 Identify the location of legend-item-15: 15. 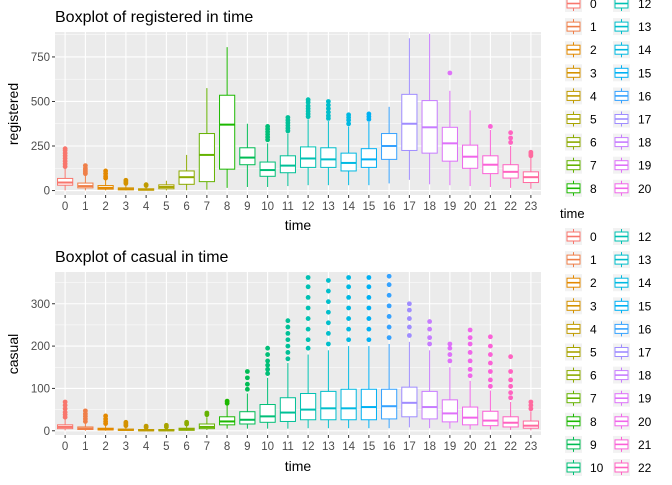
(632, 306).